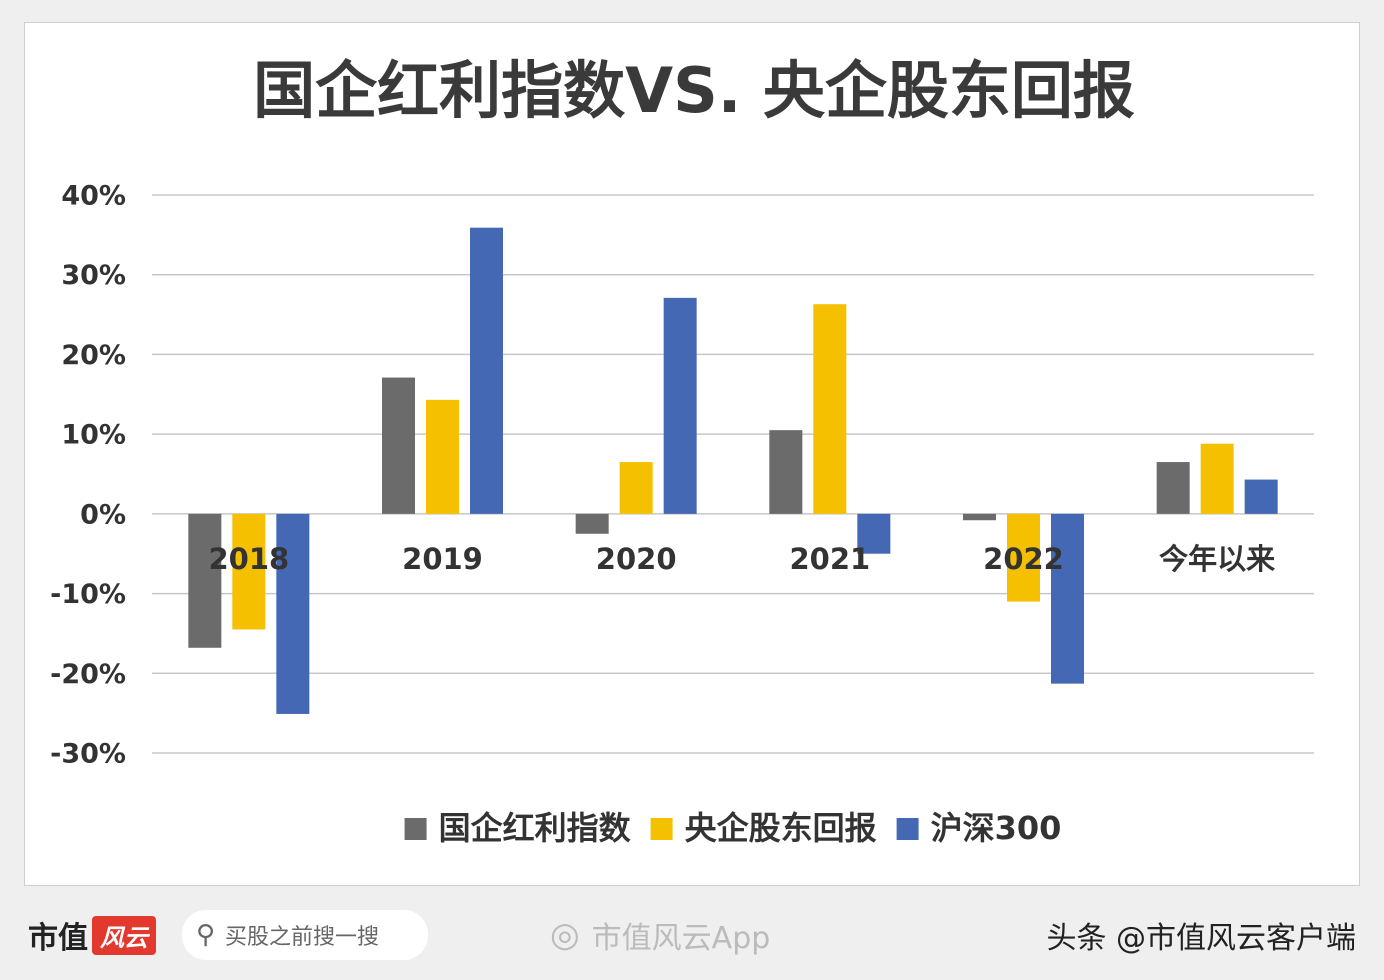 The width and height of the screenshot is (1384, 980). What do you see at coordinates (781, 828) in the screenshot?
I see `legend-label: 央企股东回报` at bounding box center [781, 828].